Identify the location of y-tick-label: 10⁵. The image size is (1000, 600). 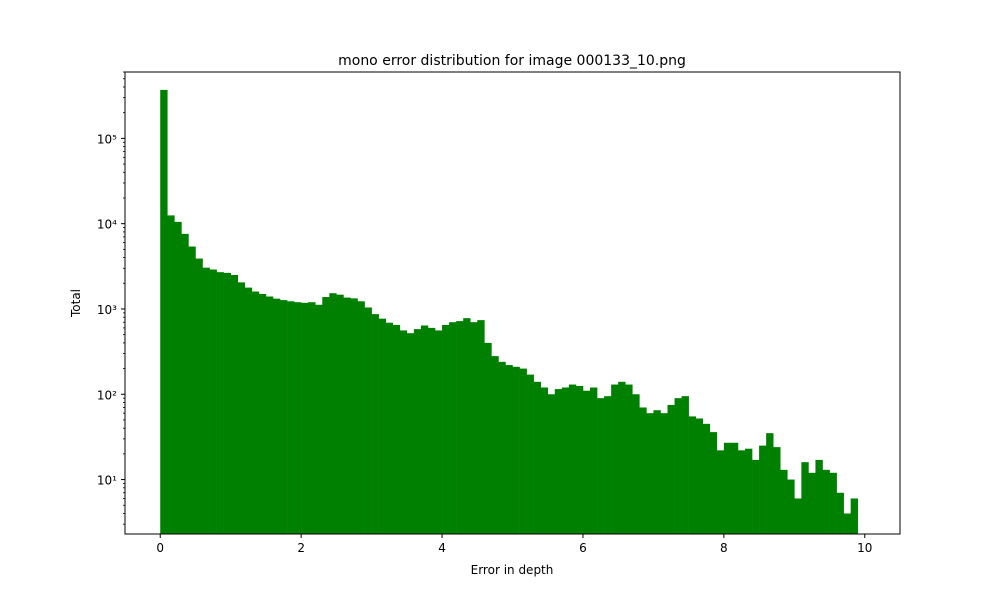
(107, 139).